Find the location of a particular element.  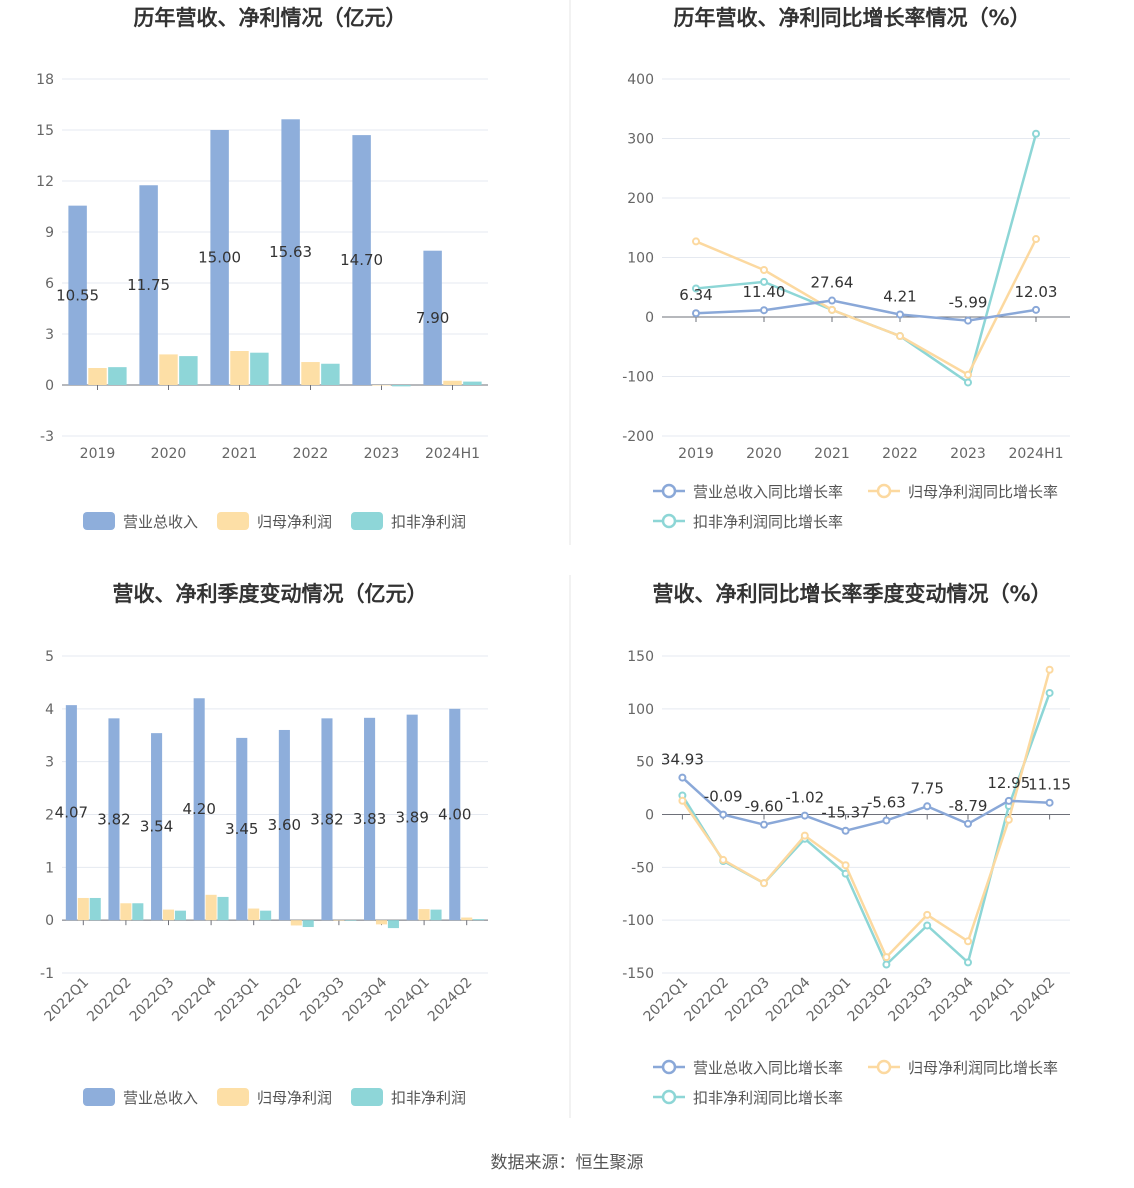

x-tick-label: 2019 is located at coordinates (696, 454).